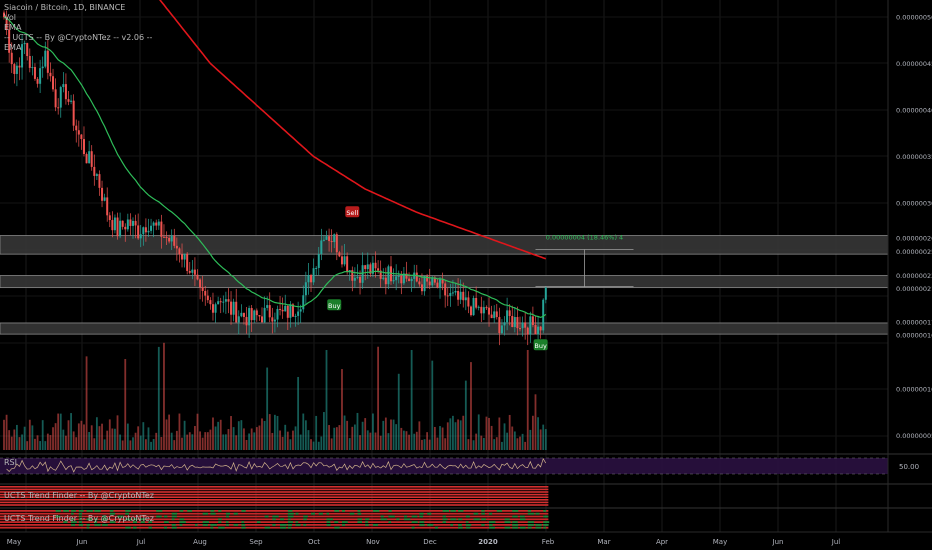 The image size is (932, 550). I want to click on x-tick-label: May, so click(14, 542).